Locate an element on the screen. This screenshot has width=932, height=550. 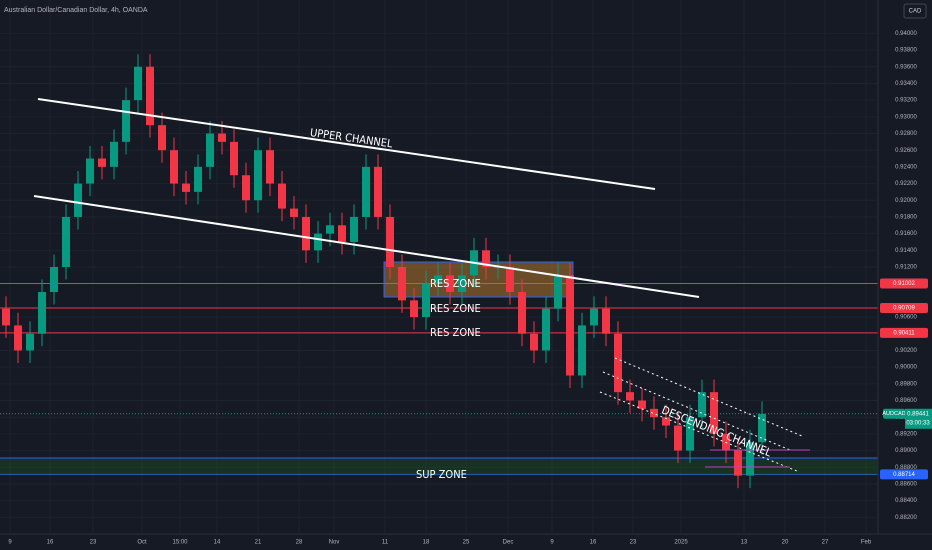
x-tick-label: Nov is located at coordinates (334, 543).